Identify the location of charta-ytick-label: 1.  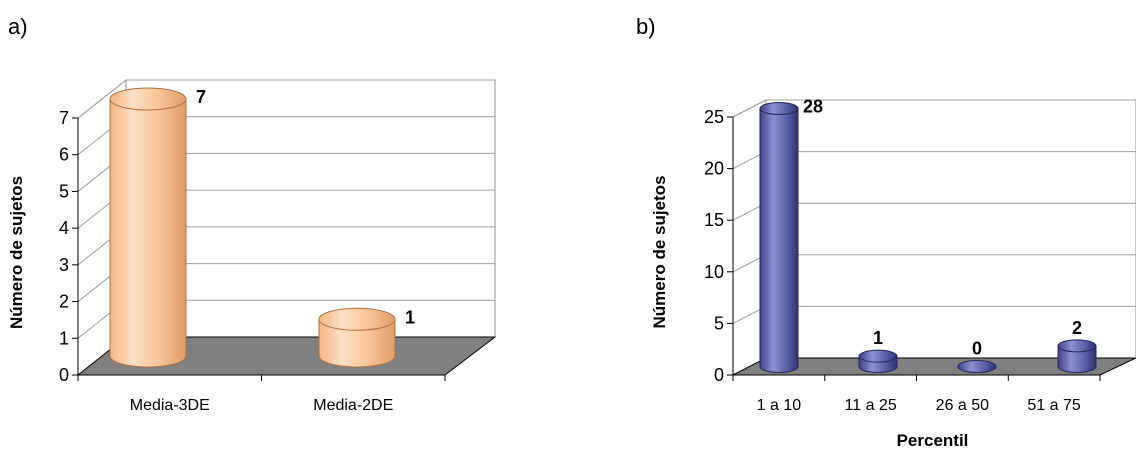
(64, 338).